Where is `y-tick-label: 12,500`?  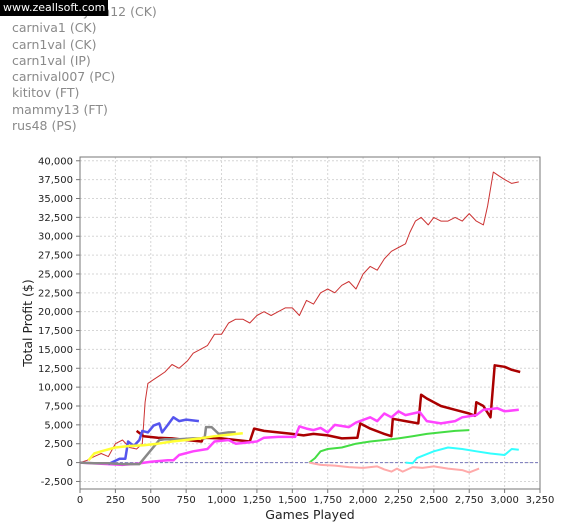 y-tick-label: 12,500 is located at coordinates (55, 369).